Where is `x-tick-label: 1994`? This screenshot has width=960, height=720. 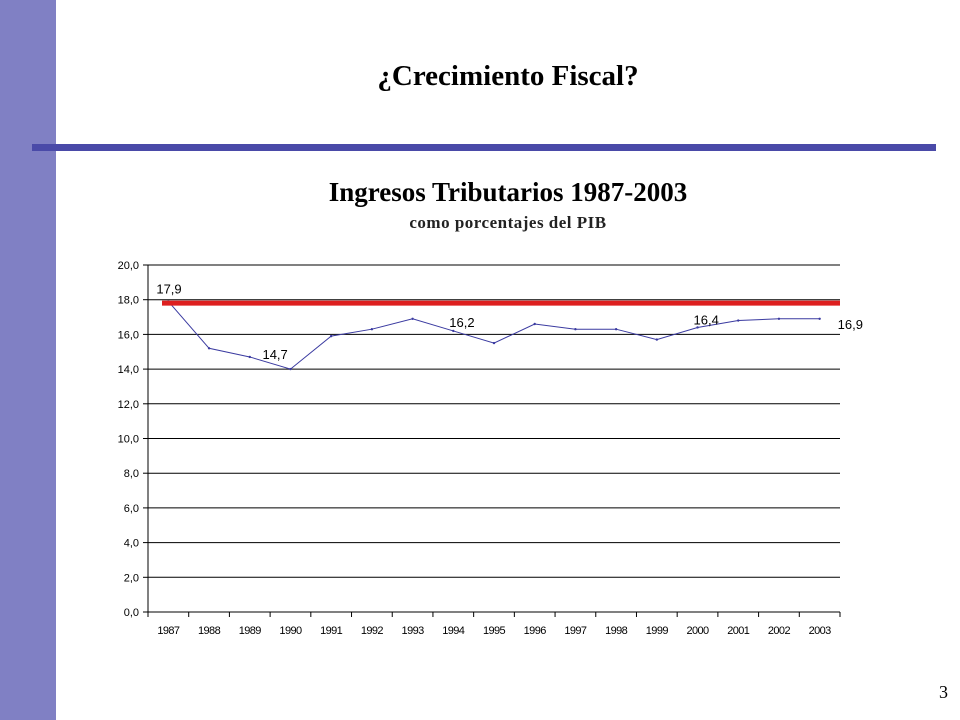 x-tick-label: 1994 is located at coordinates (453, 631).